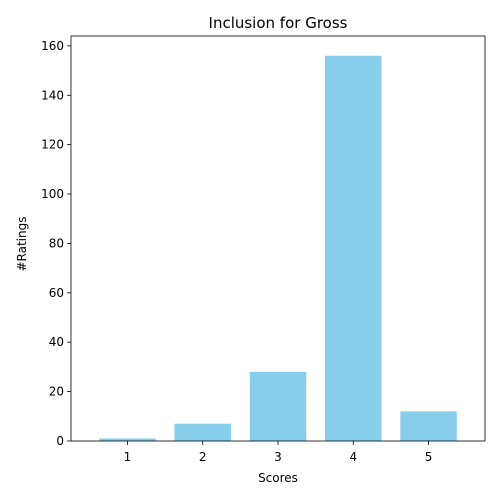 The image size is (500, 500). Describe the element at coordinates (52, 194) in the screenshot. I see `y-tick-label: 100` at that location.